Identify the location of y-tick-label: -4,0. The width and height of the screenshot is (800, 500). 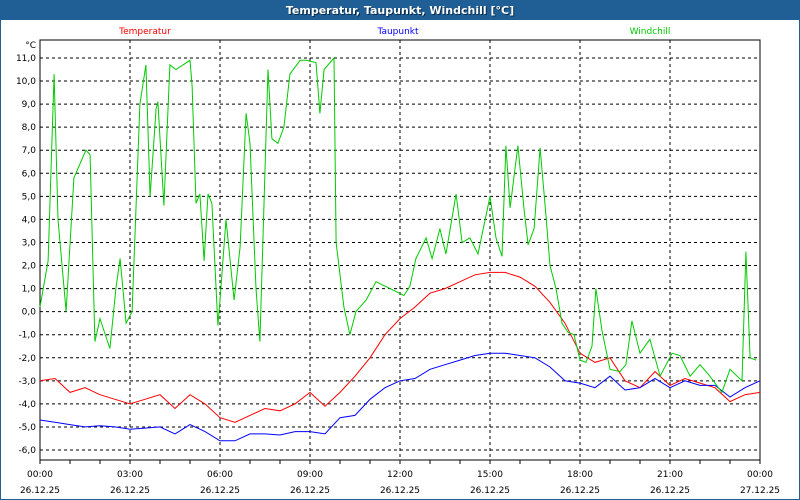
(27, 405).